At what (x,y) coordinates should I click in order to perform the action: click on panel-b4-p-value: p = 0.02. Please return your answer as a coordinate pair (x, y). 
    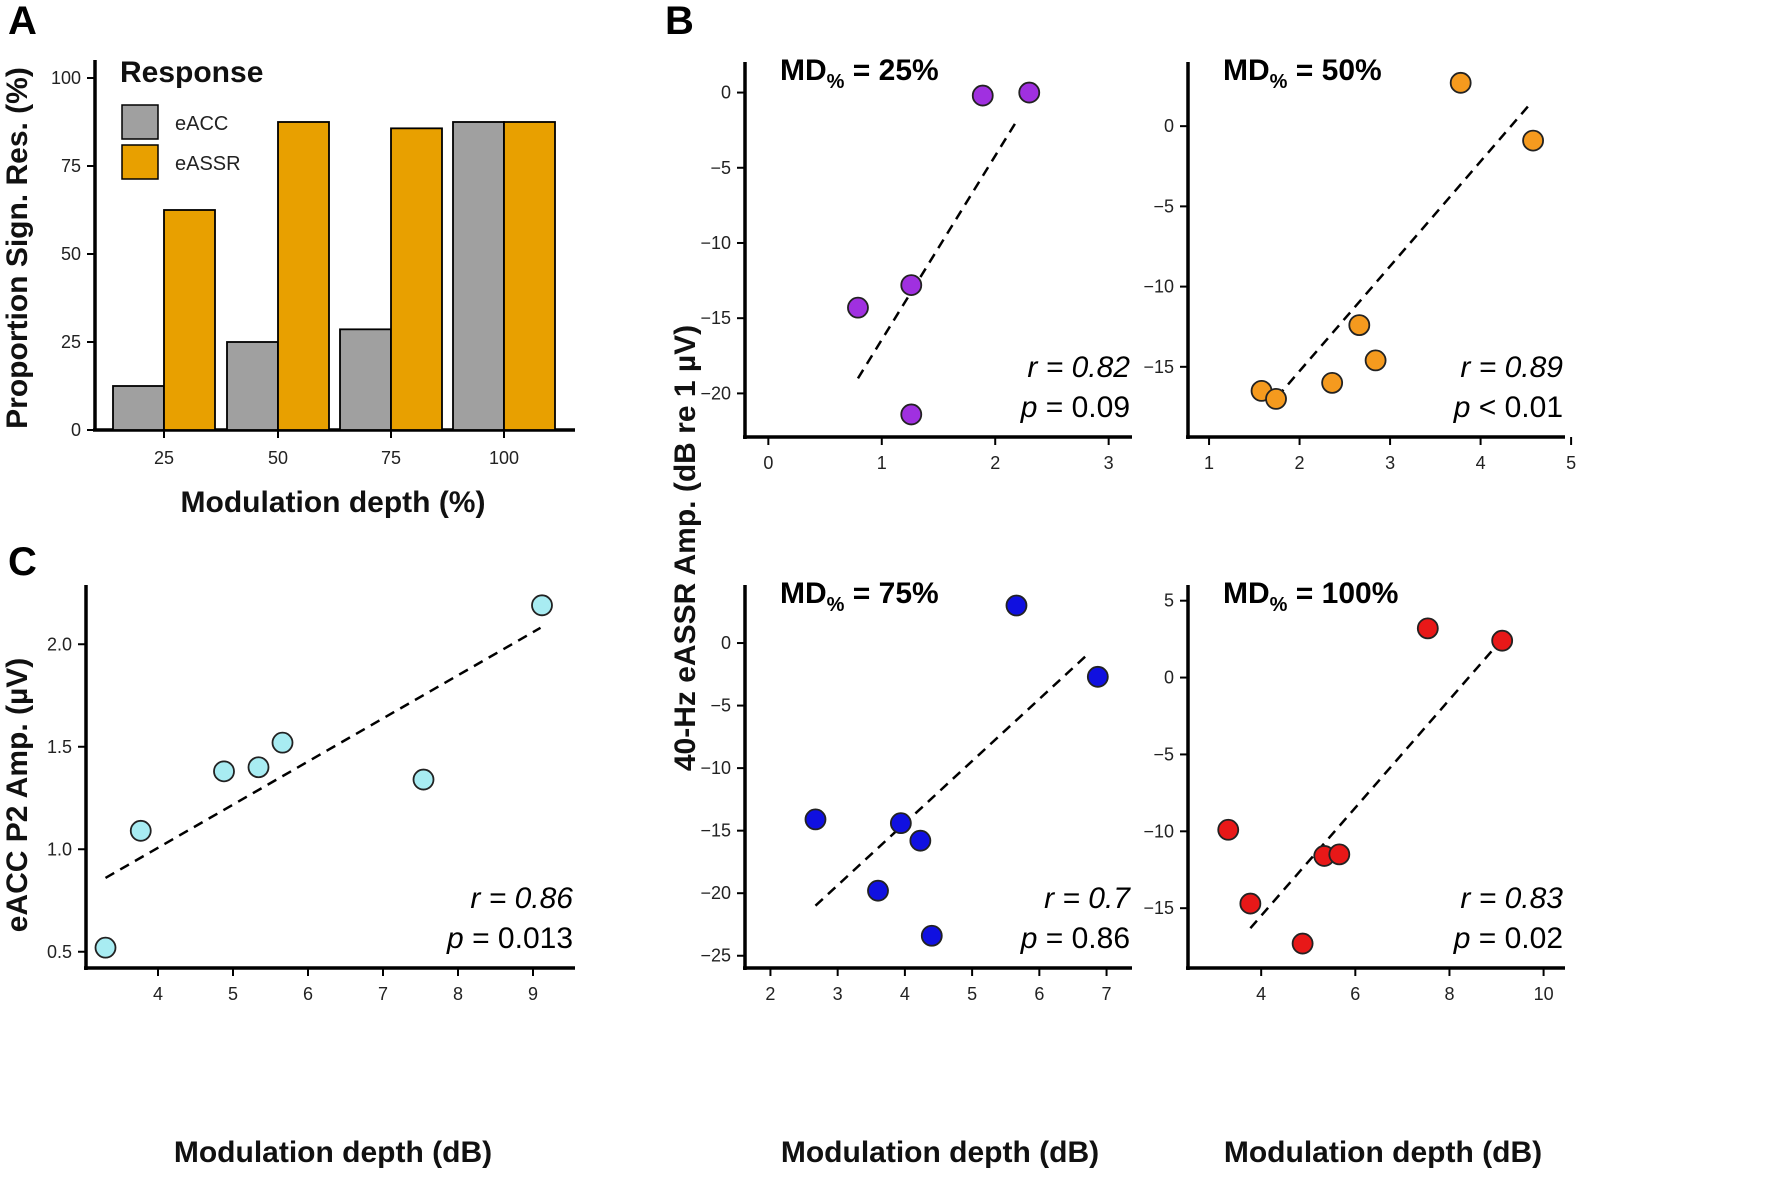
    Looking at the image, I should click on (1508, 938).